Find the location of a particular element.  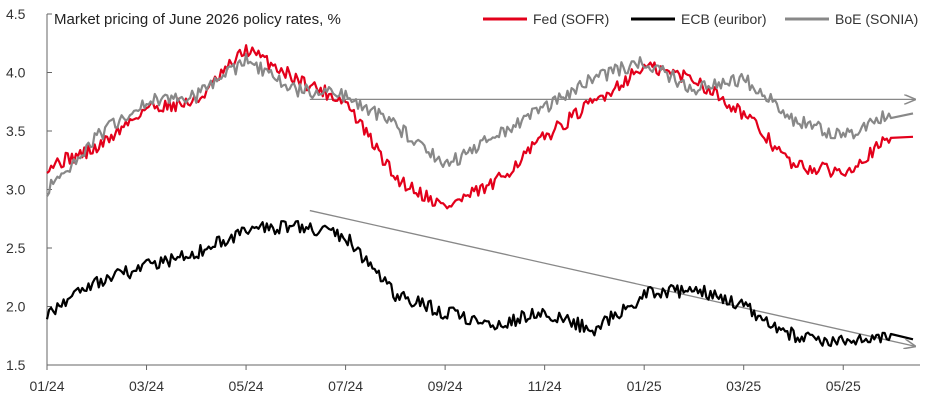

x-tick-label: 01/24 is located at coordinates (46, 386).